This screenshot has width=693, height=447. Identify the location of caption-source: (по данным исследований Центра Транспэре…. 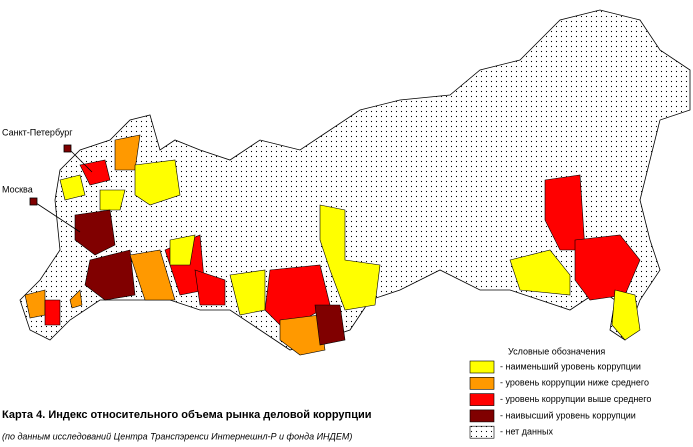
(177, 436).